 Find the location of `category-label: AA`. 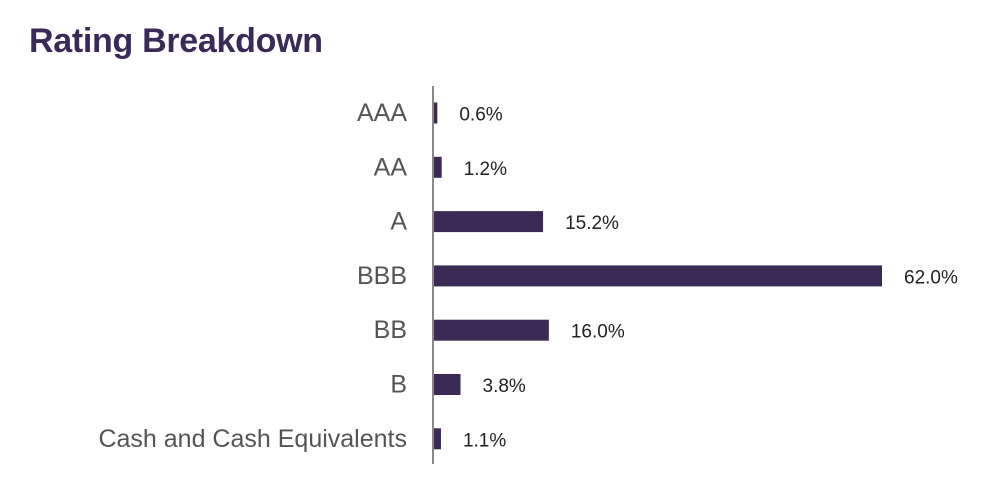

category-label: AA is located at coordinates (391, 167).